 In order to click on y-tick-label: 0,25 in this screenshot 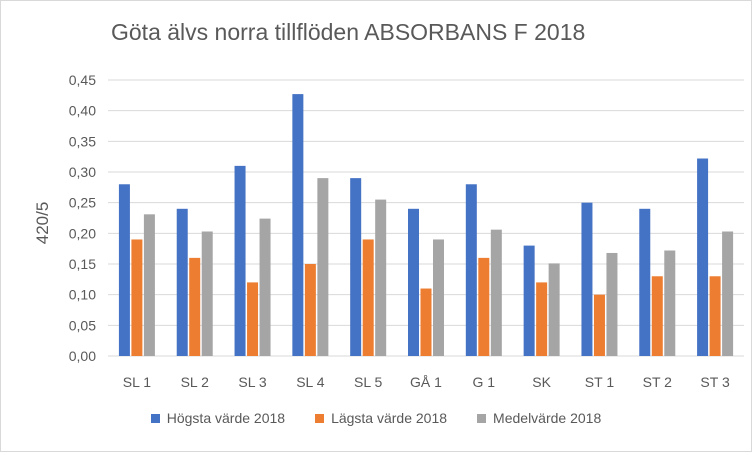, I will do `click(82, 203)`.